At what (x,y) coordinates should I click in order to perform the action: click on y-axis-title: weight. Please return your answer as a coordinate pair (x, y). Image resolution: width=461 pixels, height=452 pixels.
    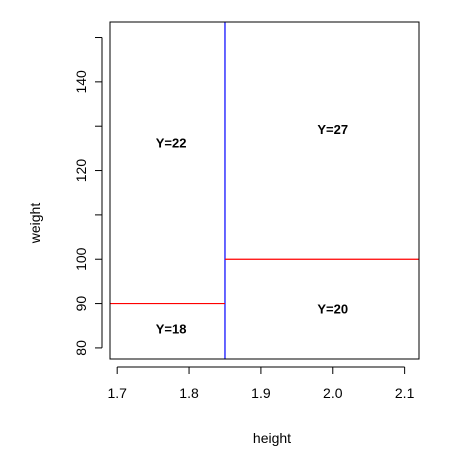
    Looking at the image, I should click on (35, 224).